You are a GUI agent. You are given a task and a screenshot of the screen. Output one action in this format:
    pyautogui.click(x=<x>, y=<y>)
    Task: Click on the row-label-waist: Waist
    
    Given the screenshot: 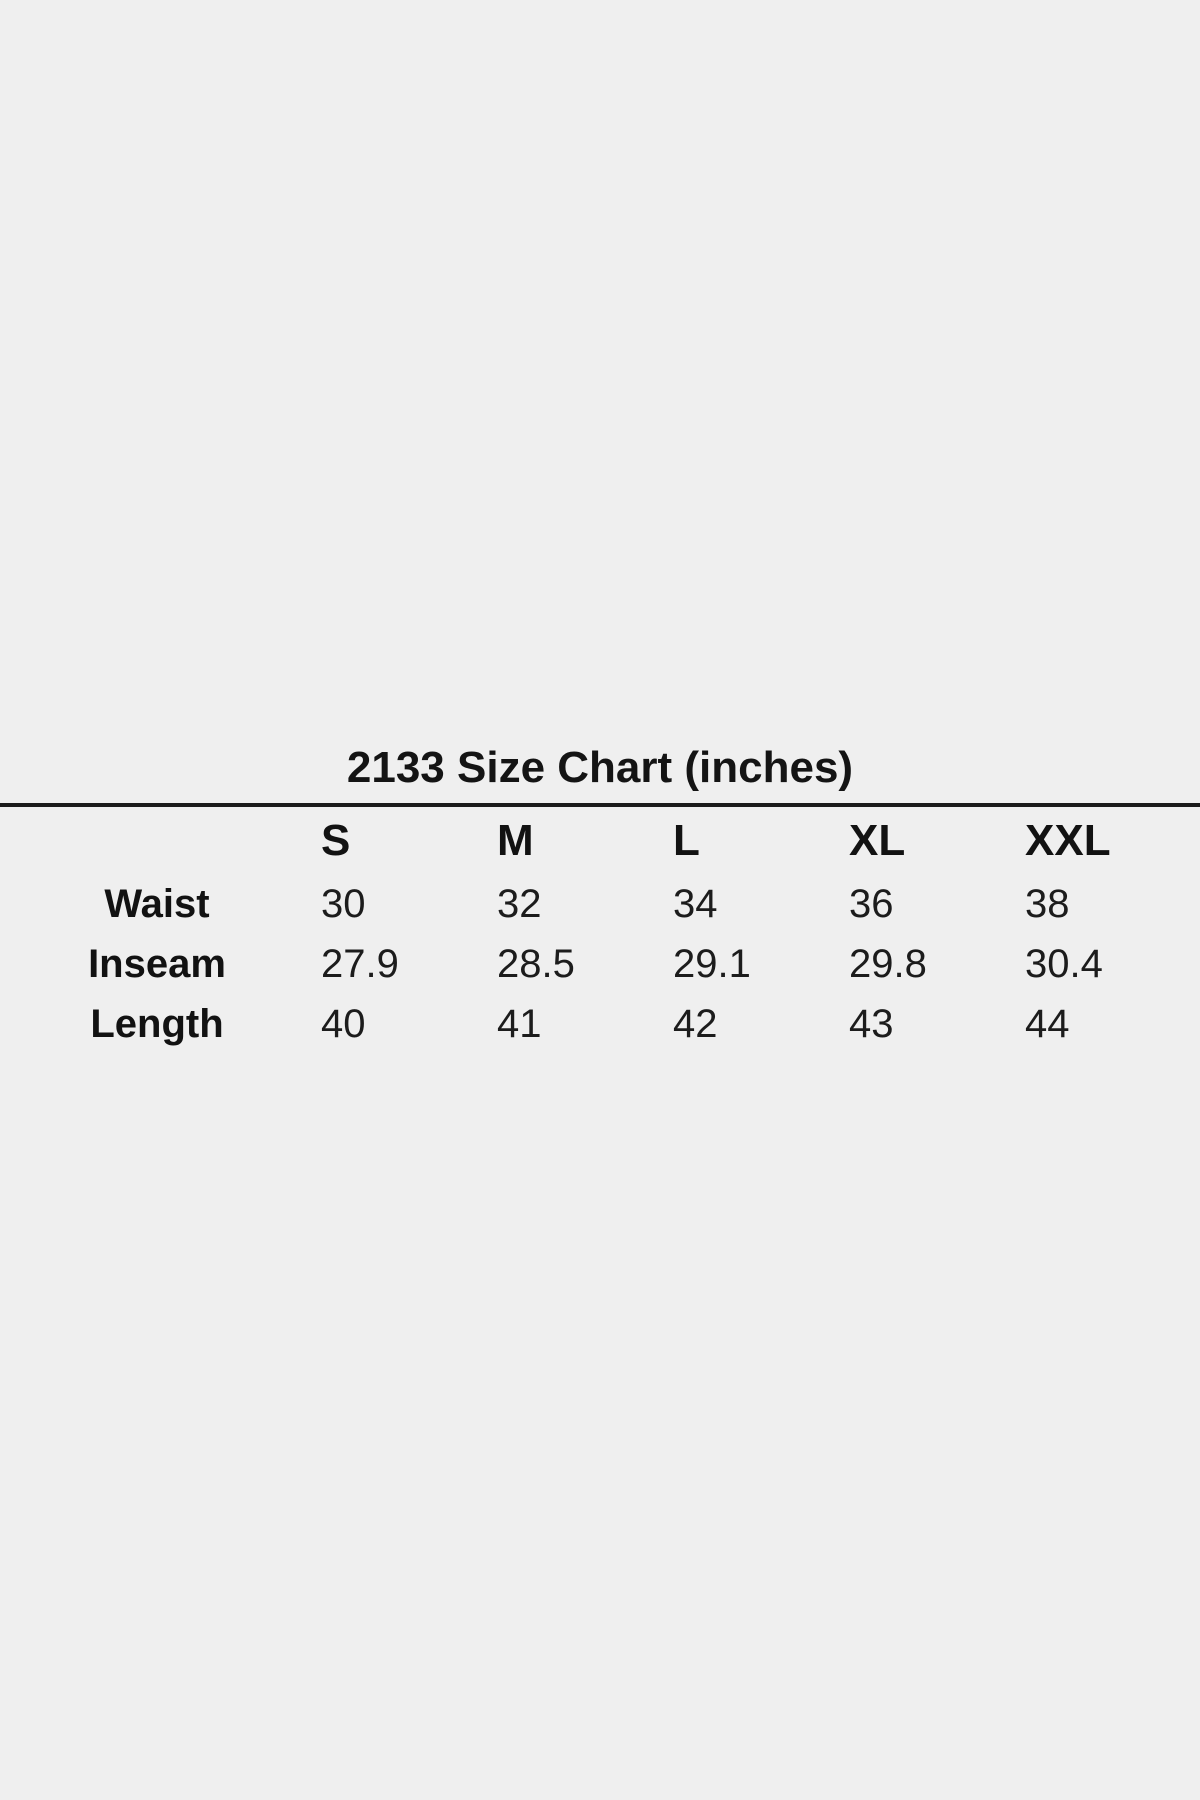 What is the action you would take?
    pyautogui.click(x=157, y=904)
    